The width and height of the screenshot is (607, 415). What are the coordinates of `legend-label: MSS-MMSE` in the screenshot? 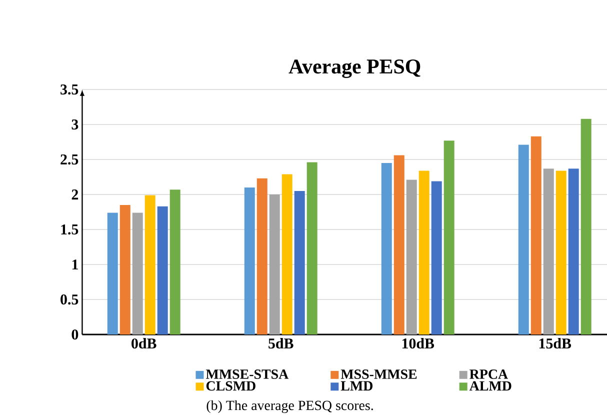 It's located at (378, 374).